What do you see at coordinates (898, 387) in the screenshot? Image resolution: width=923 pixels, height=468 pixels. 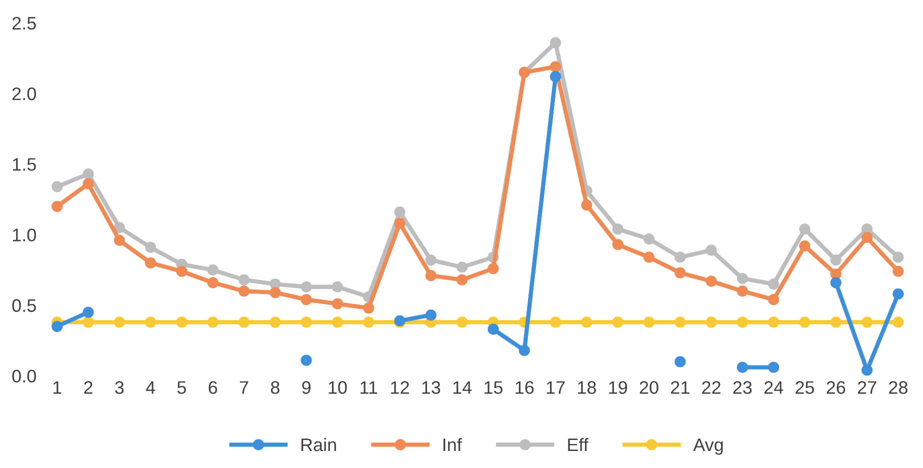 I see `x-tick-label: 28` at bounding box center [898, 387].